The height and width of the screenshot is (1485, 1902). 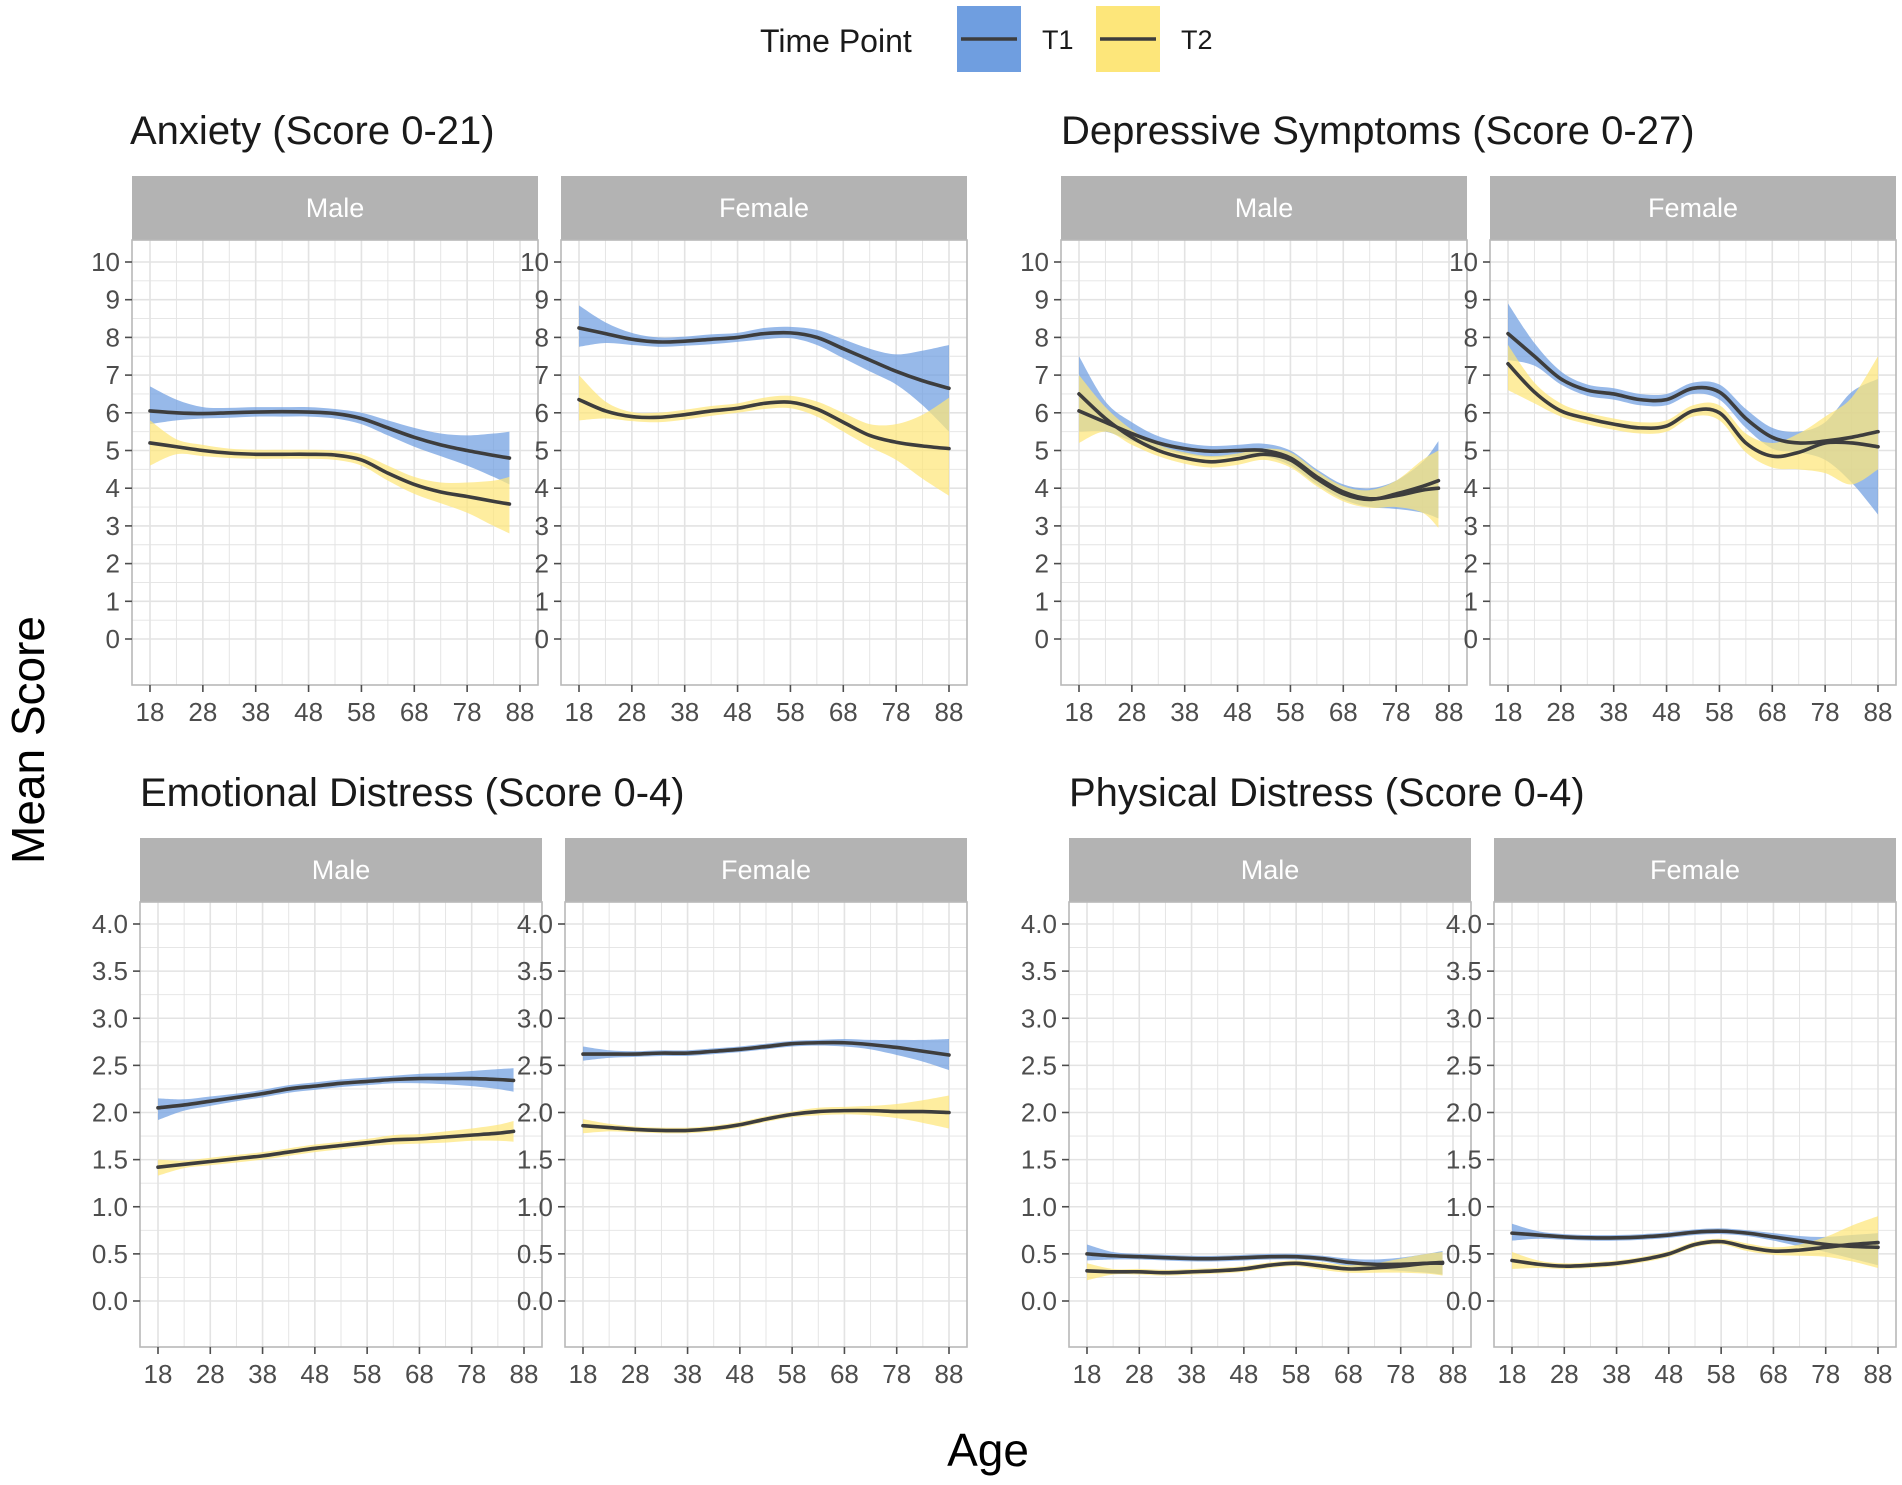 What do you see at coordinates (113, 526) in the screenshot?
I see `y-tick-label: 3` at bounding box center [113, 526].